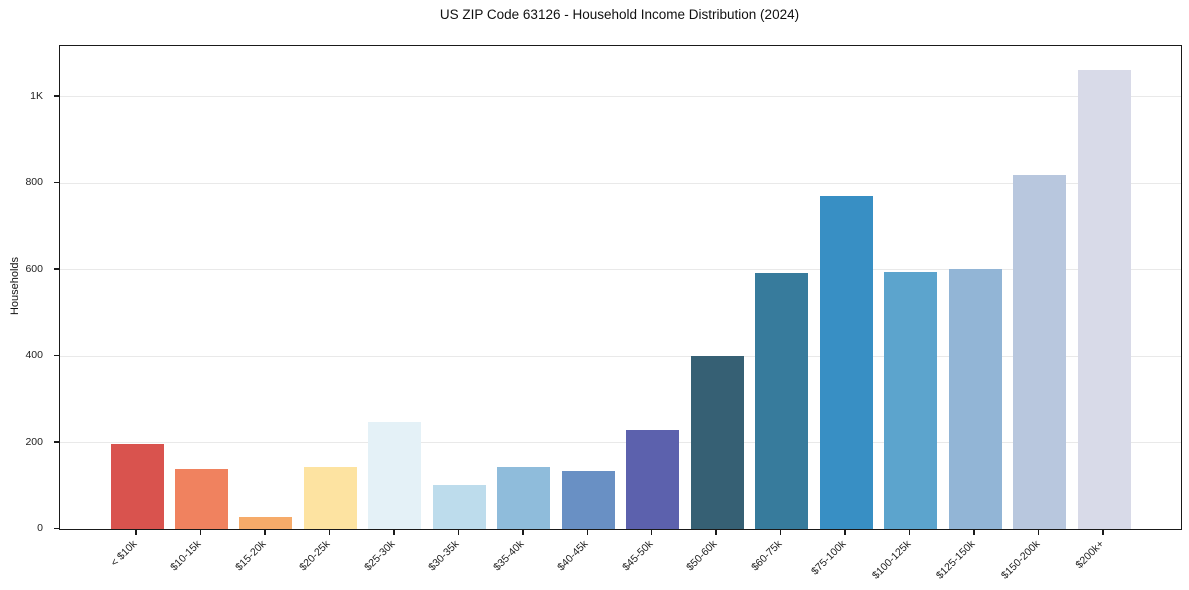 Image resolution: width=1189 pixels, height=590 pixels. I want to click on bar-$200k+, so click(1104, 299).